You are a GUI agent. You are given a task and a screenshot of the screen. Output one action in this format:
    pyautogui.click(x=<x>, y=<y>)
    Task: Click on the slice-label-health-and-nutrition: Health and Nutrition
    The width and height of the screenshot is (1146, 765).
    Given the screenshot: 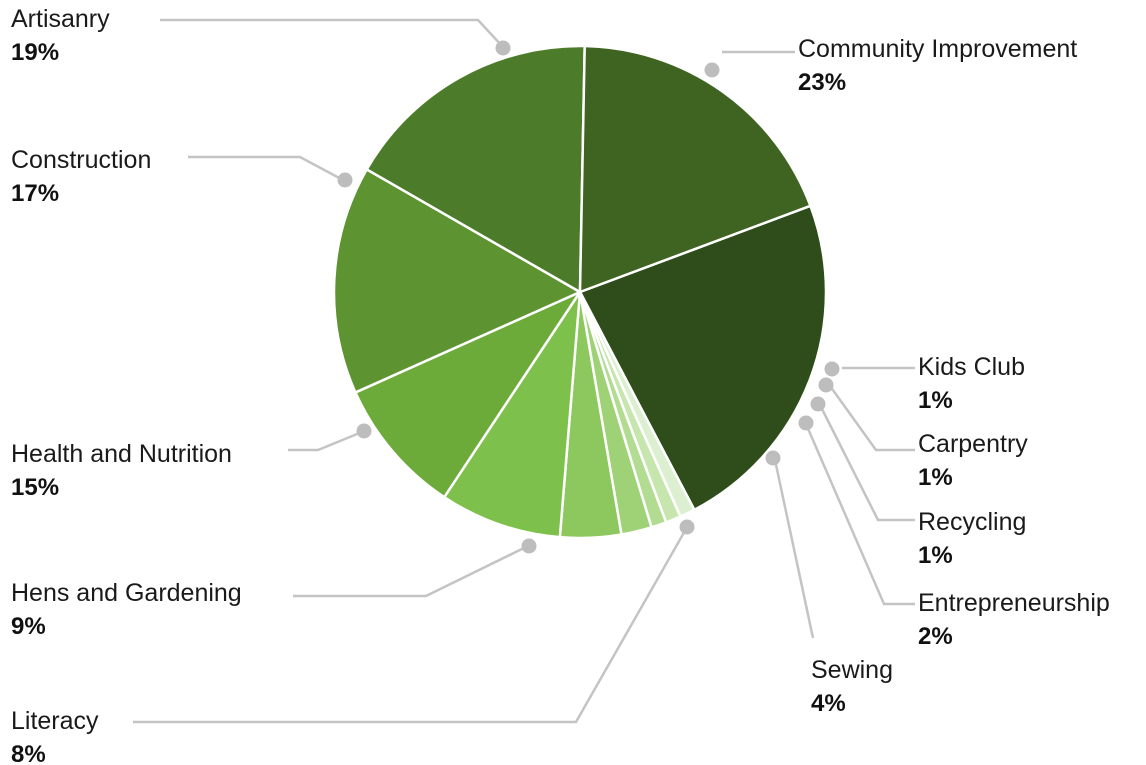 What is the action you would take?
    pyautogui.click(x=121, y=454)
    